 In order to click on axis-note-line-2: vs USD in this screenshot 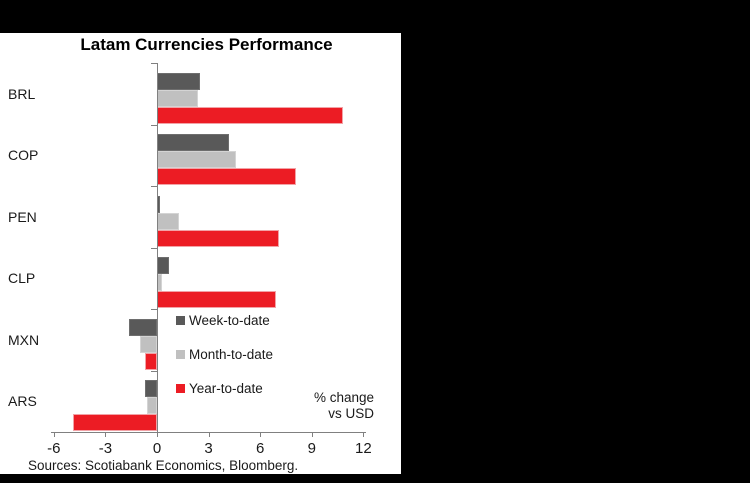, I will do `click(351, 413)`.